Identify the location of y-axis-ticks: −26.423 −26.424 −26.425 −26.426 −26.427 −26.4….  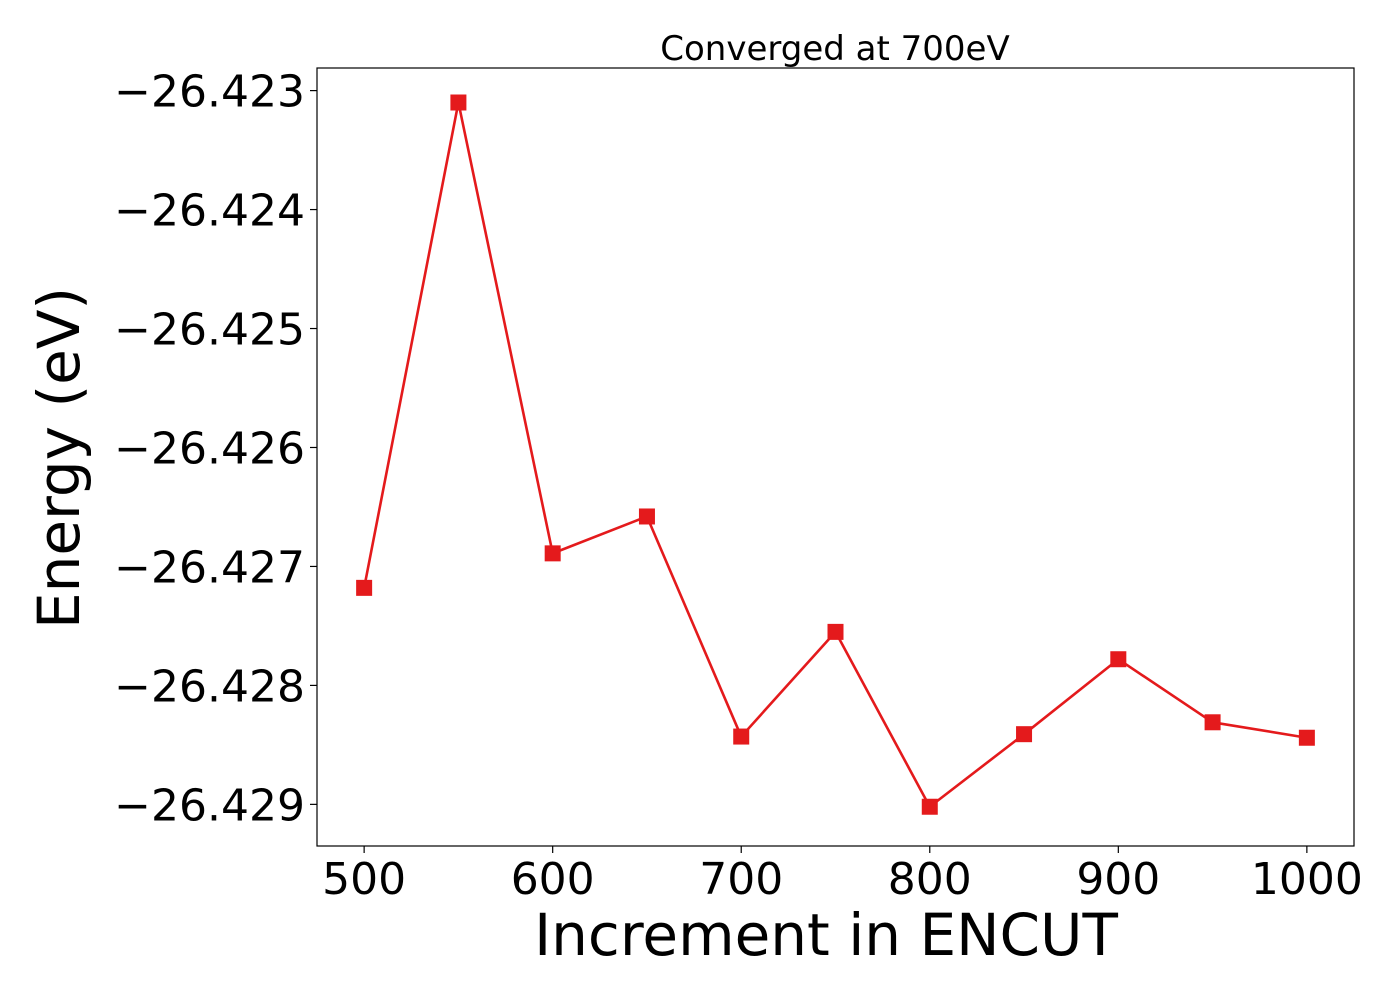
(215, 449).